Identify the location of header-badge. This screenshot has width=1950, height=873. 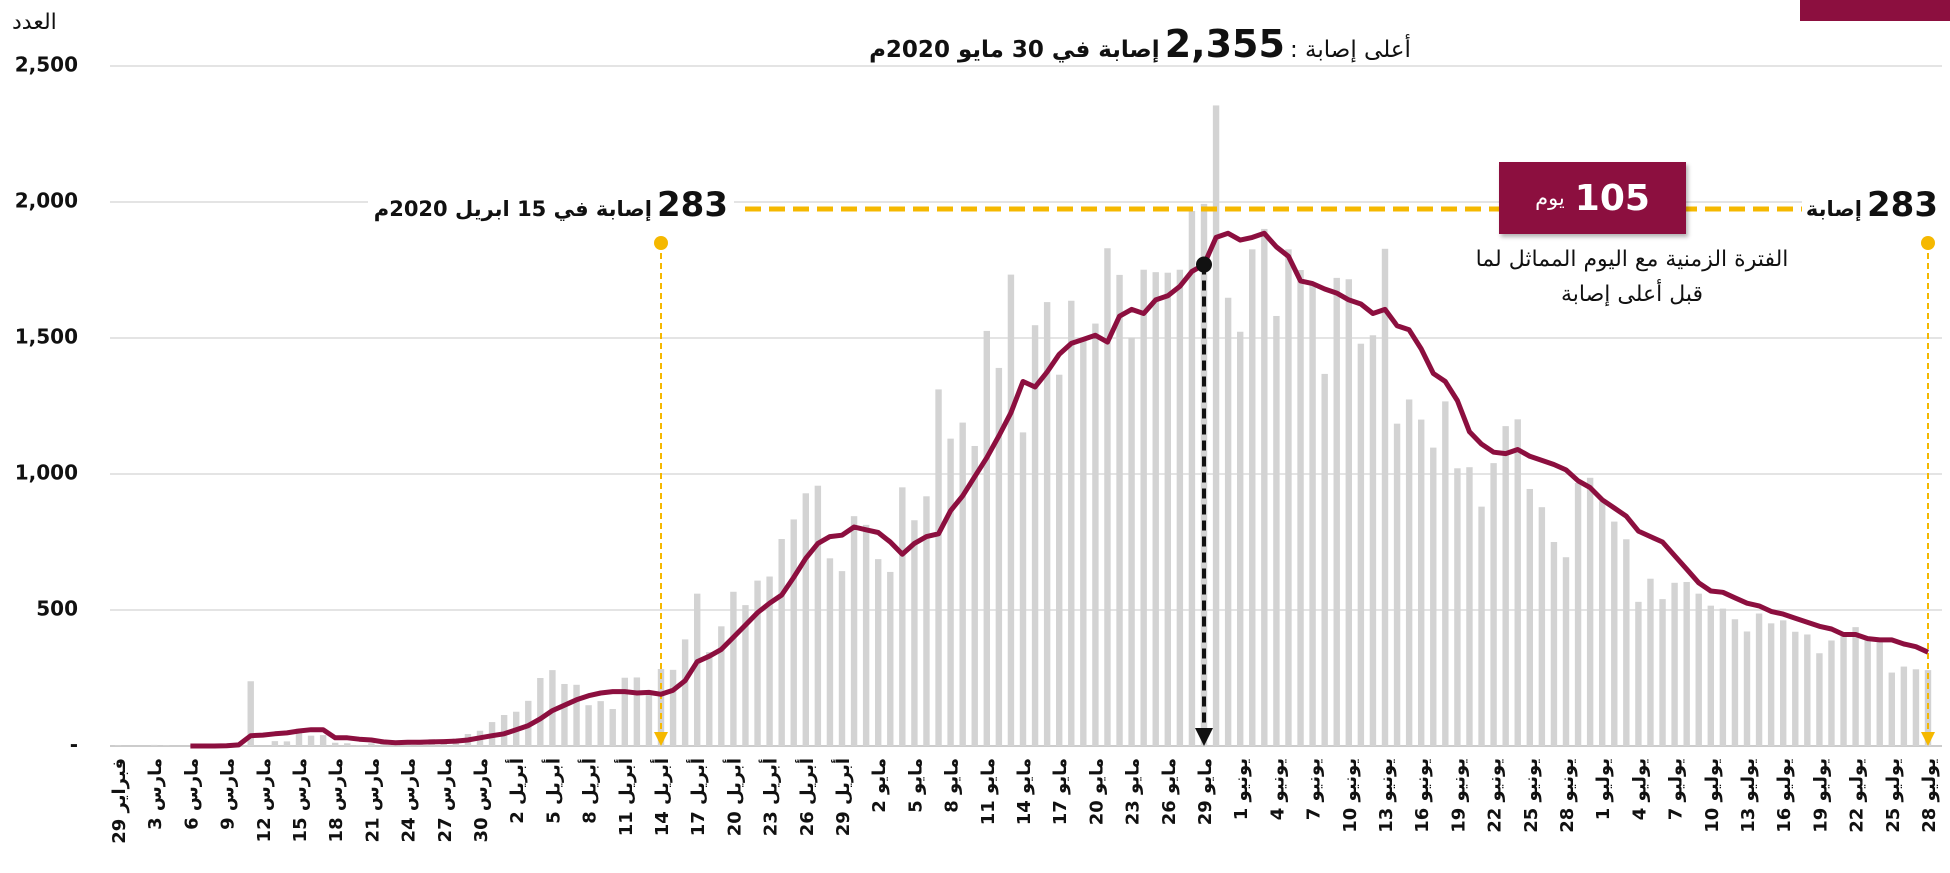
(1875, 10).